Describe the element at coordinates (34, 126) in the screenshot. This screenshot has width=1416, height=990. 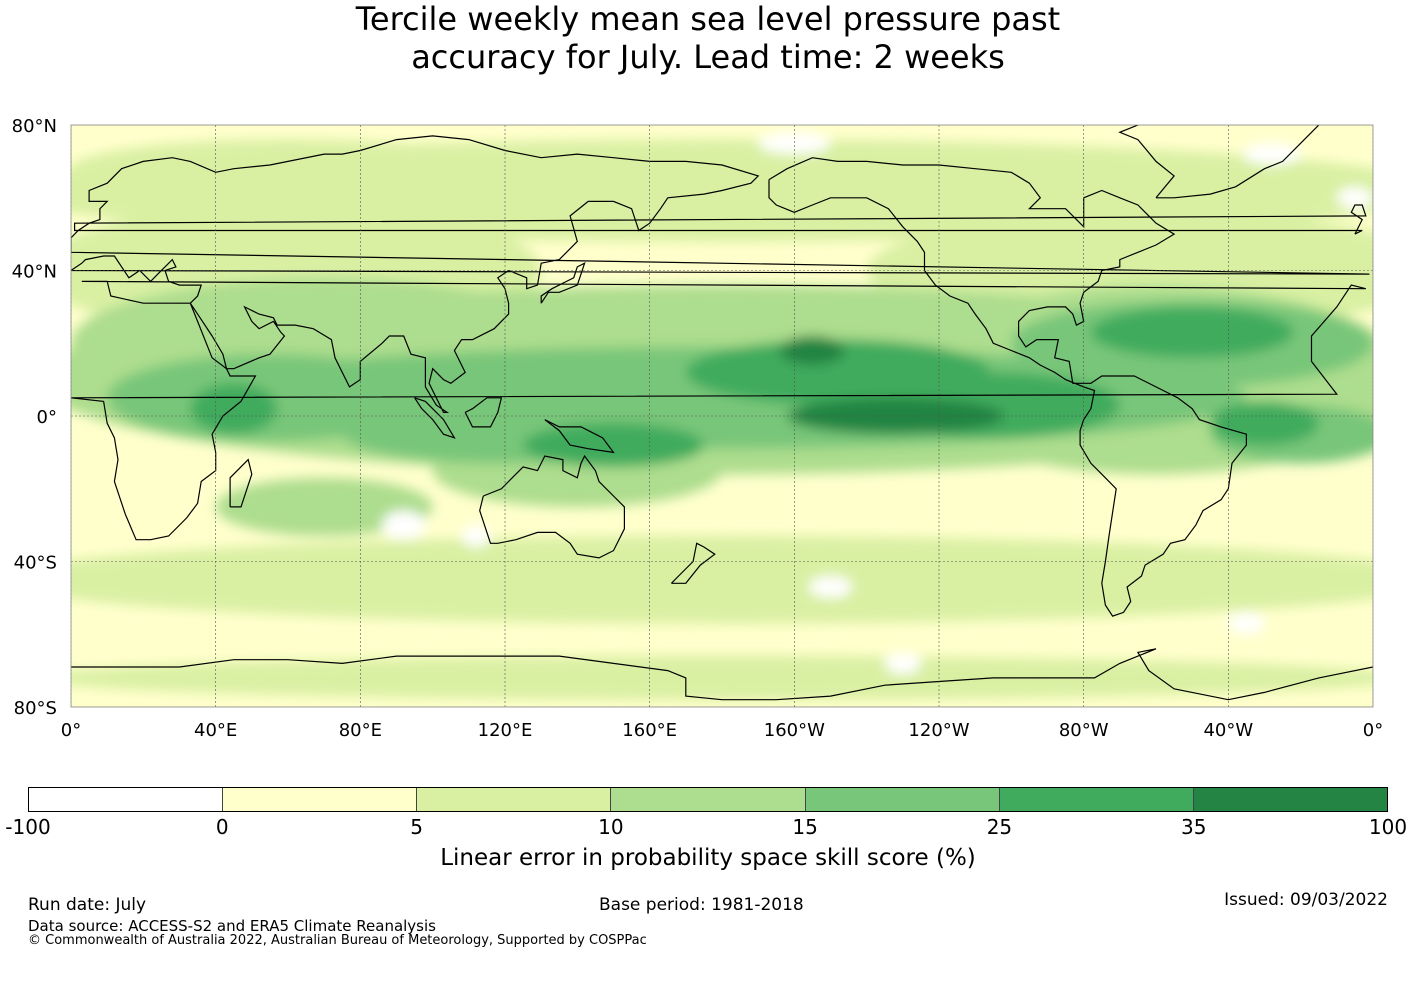
I see `lat-label: 80°N` at that location.